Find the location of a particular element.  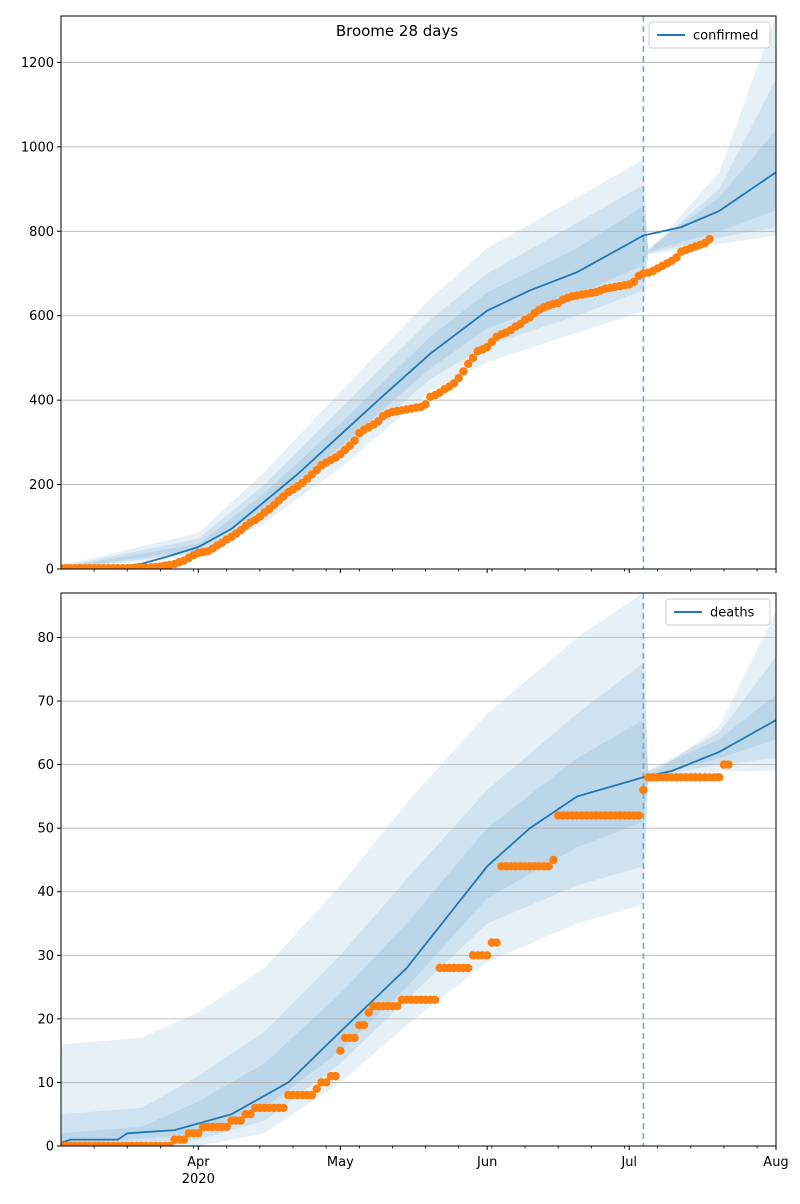

y-tick-label: 600 is located at coordinates (41, 316).